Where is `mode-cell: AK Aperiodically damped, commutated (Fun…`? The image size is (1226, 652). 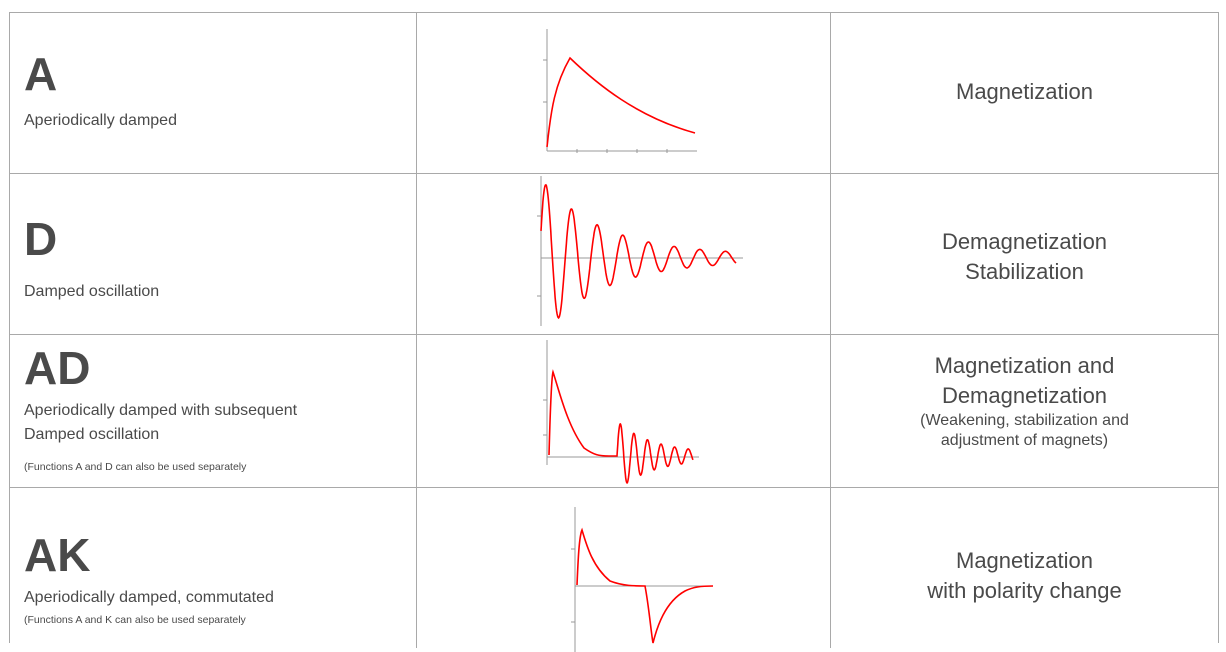 mode-cell: AK Aperiodically damped, commutated (Fun… is located at coordinates (213, 568).